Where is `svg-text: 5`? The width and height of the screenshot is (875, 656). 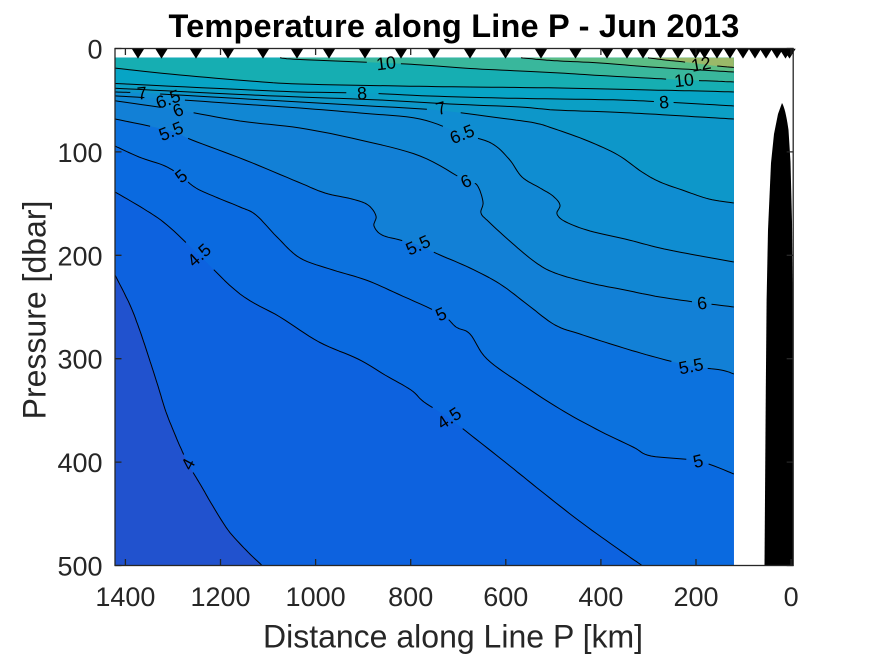
svg-text: 5 is located at coordinates (698, 461).